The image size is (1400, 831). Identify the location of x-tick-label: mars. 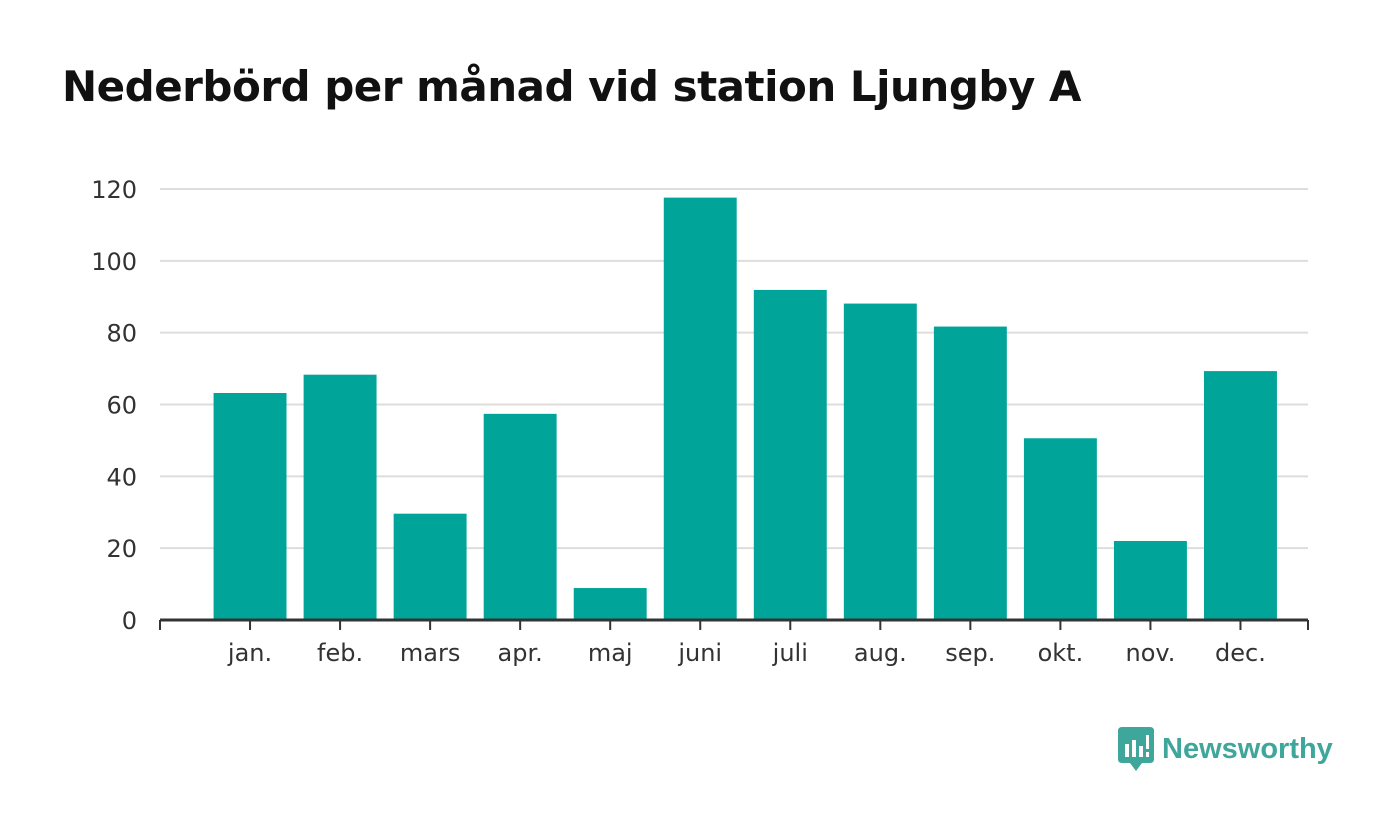
(430, 653).